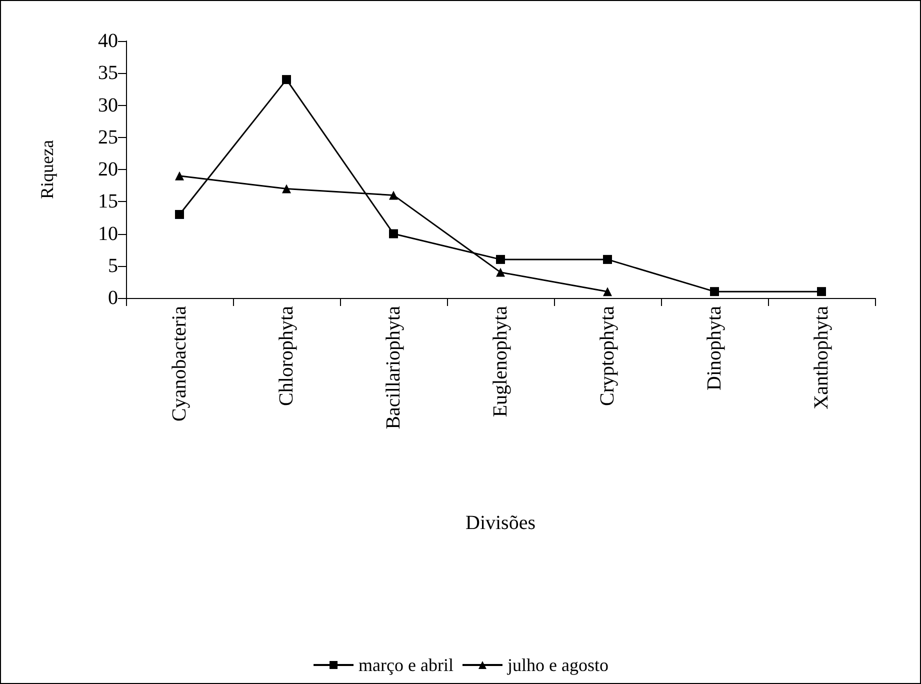 Image resolution: width=921 pixels, height=684 pixels. Describe the element at coordinates (501, 362) in the screenshot. I see `x-tick-label: Euglenophyta` at that location.